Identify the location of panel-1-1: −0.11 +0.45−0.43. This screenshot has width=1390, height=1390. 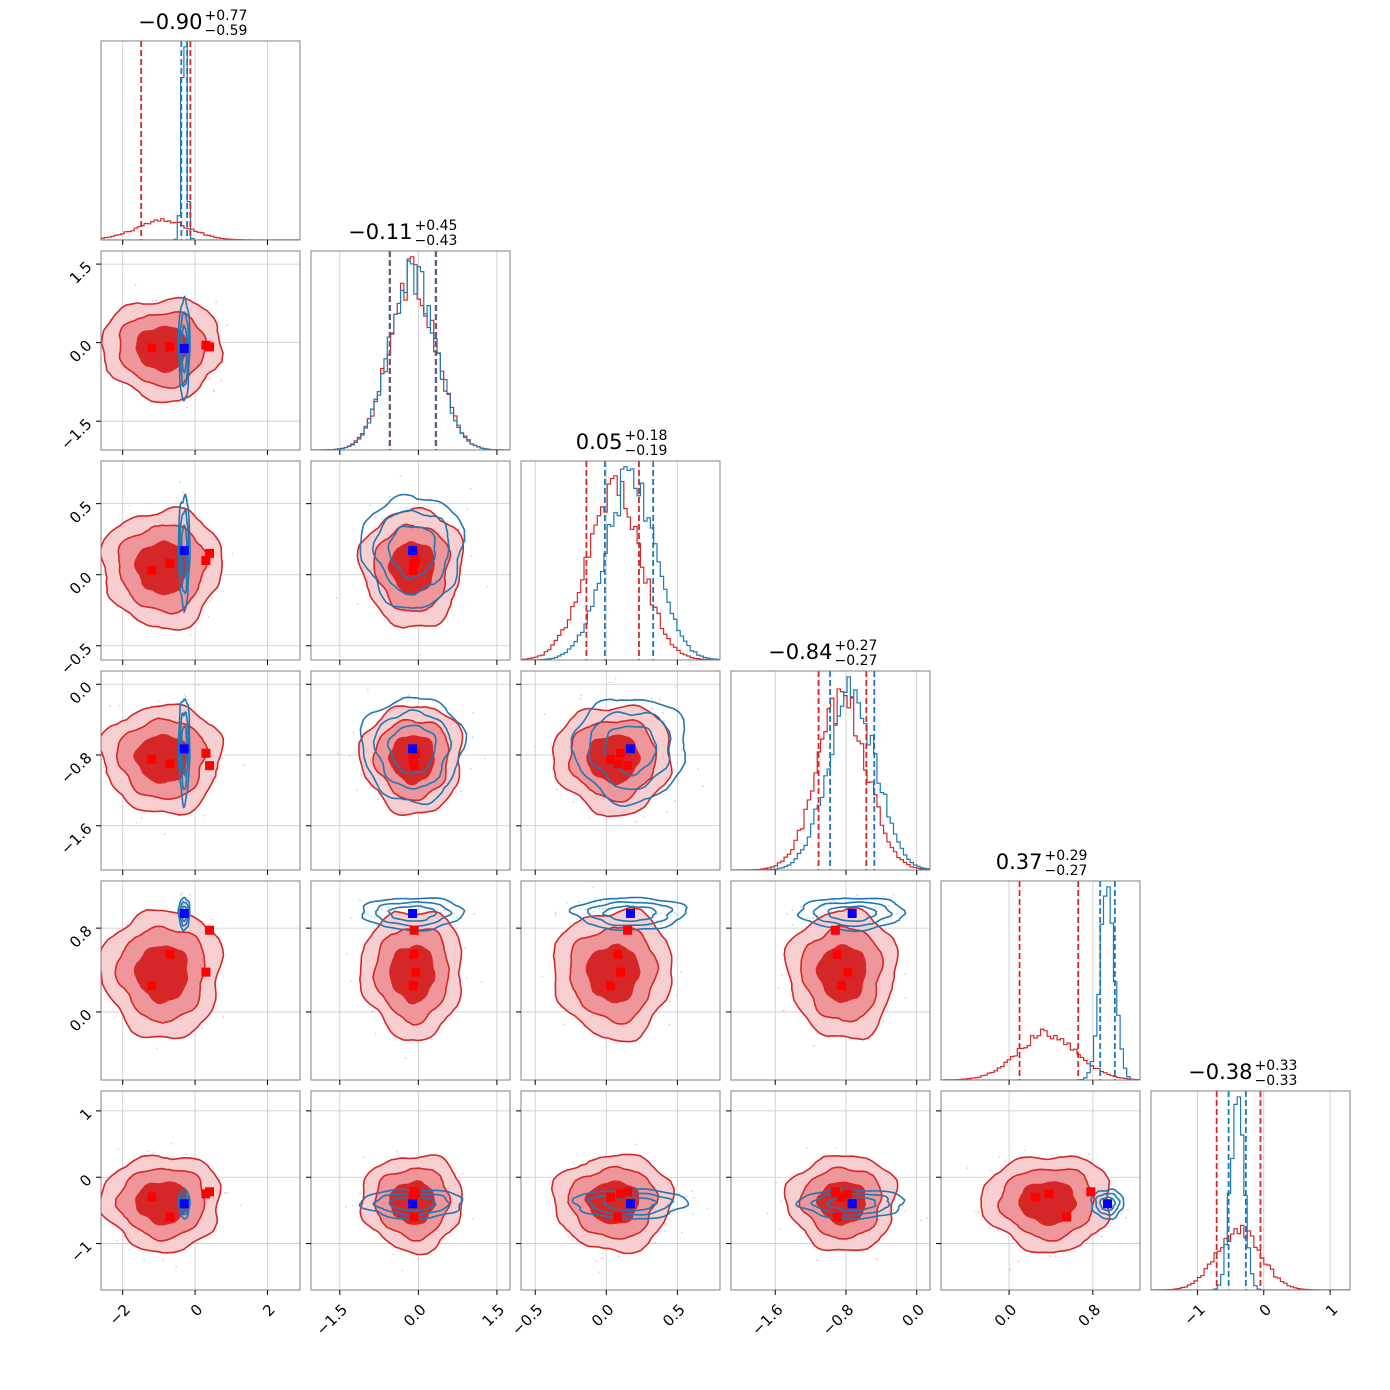
(410, 336).